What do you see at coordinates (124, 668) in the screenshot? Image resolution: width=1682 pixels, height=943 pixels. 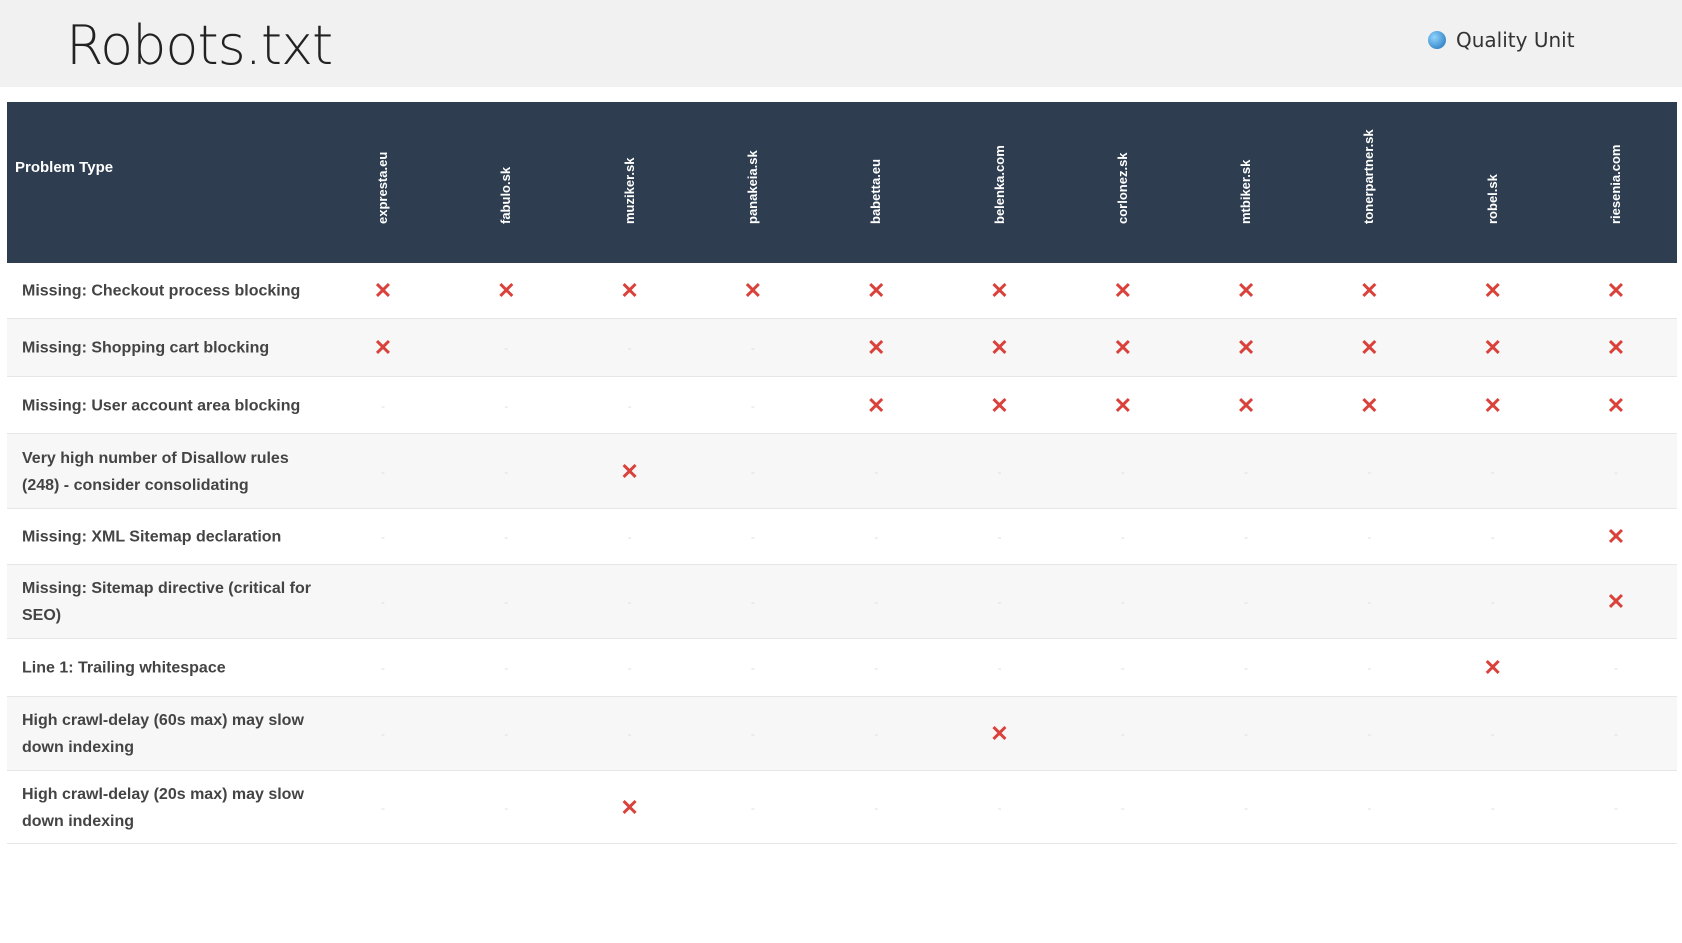 I see `row-label: Line 1: Trailing whitespace` at bounding box center [124, 668].